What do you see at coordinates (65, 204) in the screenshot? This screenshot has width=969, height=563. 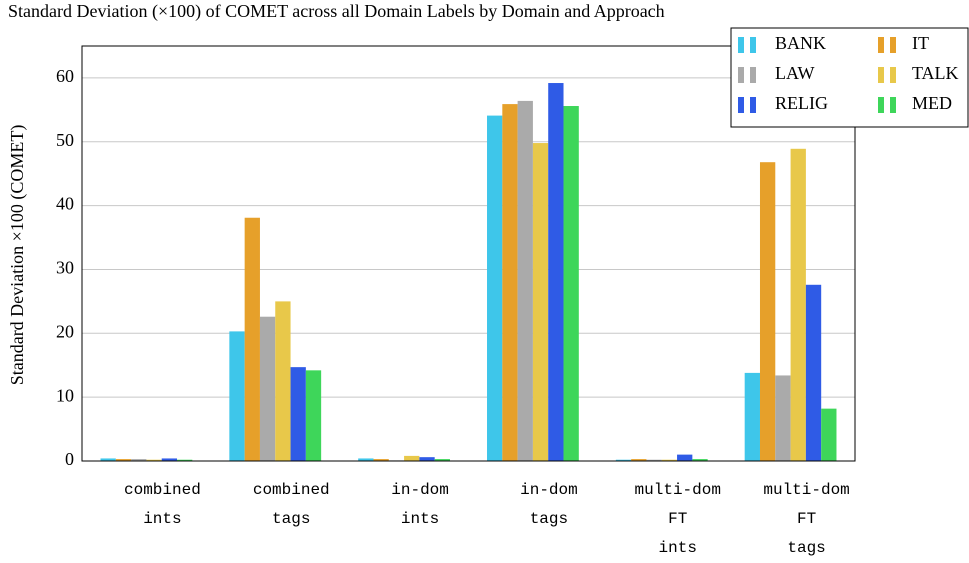 I see `y-tick-label: 40` at bounding box center [65, 204].